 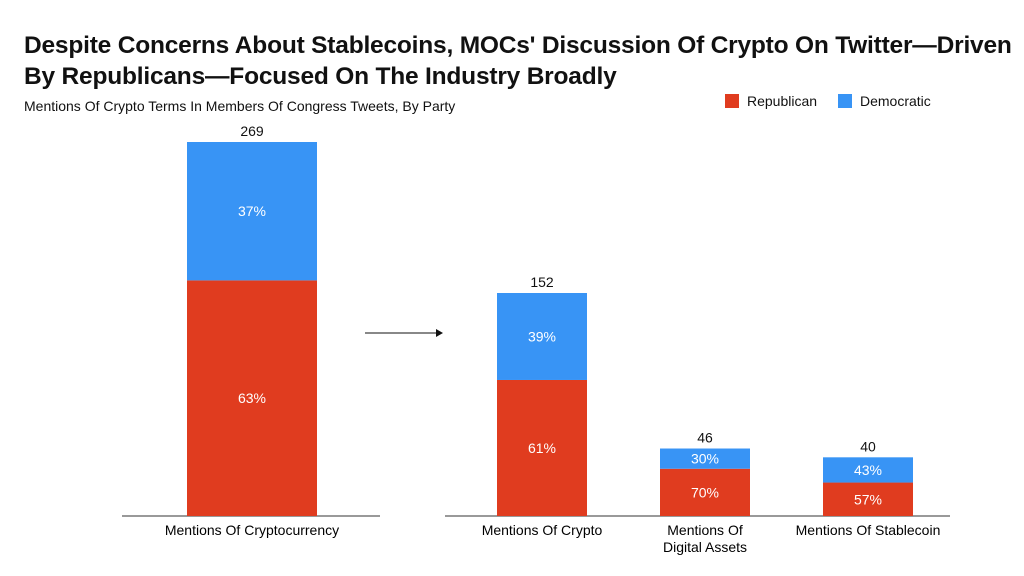 I want to click on x-tick-label: Mentions Of Stablecoin, so click(x=868, y=530).